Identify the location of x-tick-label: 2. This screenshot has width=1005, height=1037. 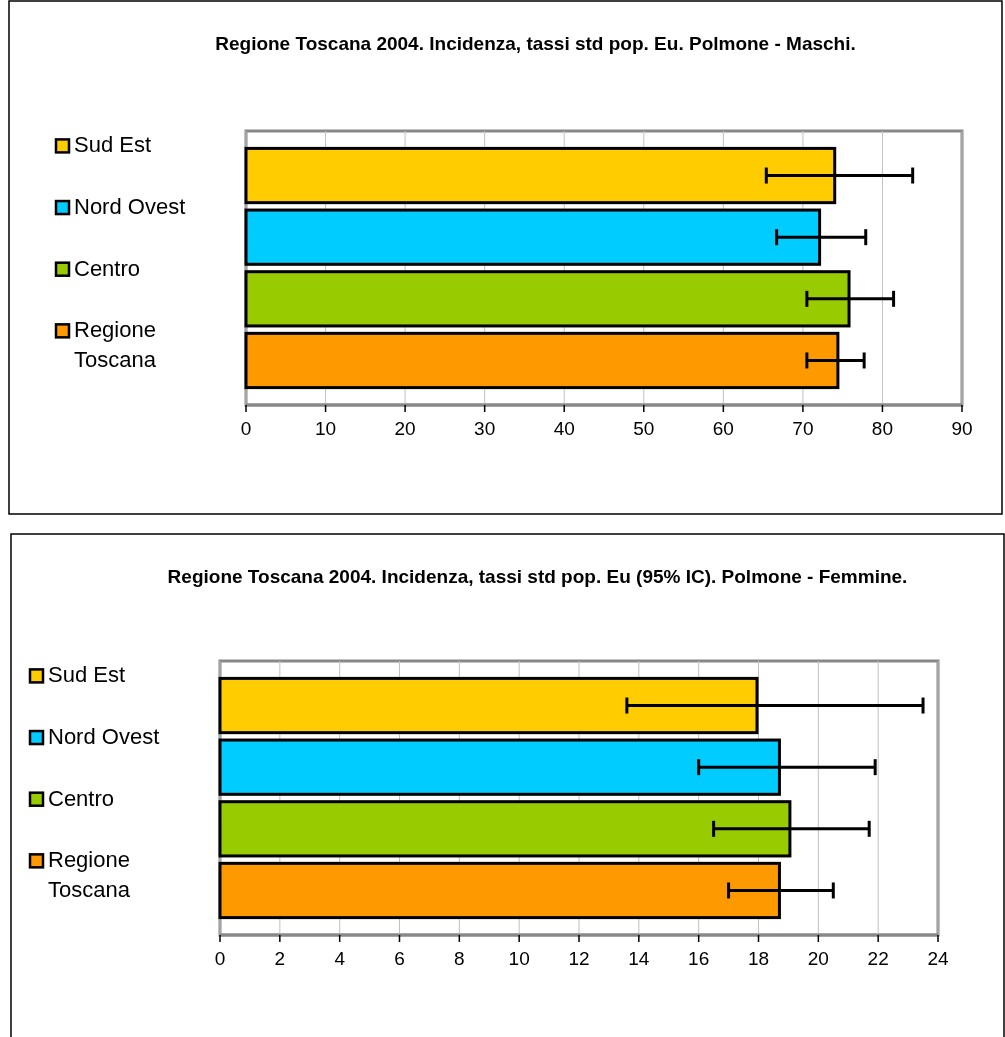
(280, 958).